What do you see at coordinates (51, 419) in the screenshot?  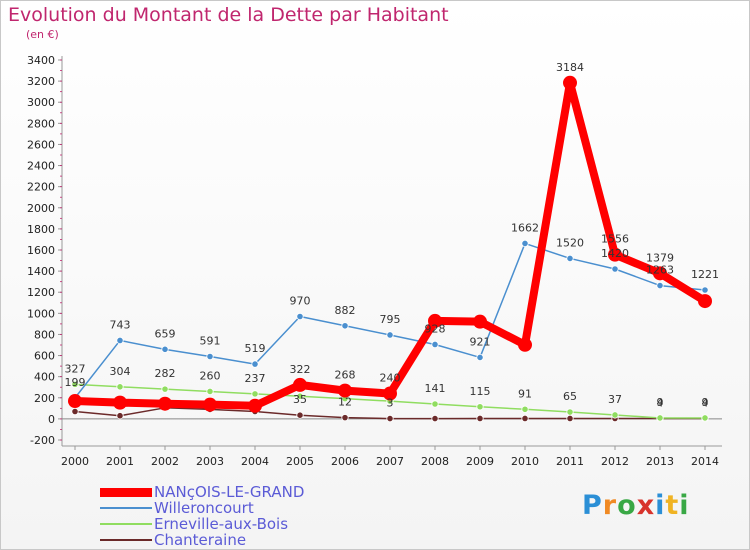 I see `y-tick-label: 0` at bounding box center [51, 419].